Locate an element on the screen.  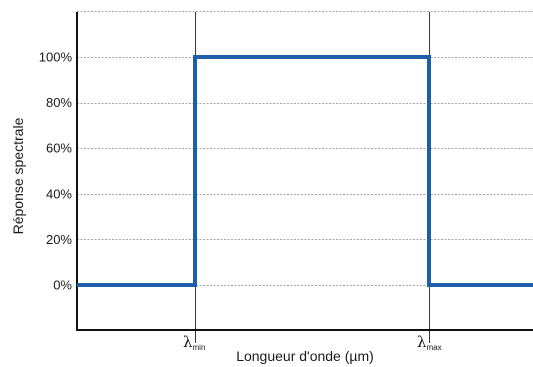
y-tick-label: 0% is located at coordinates (62, 285).